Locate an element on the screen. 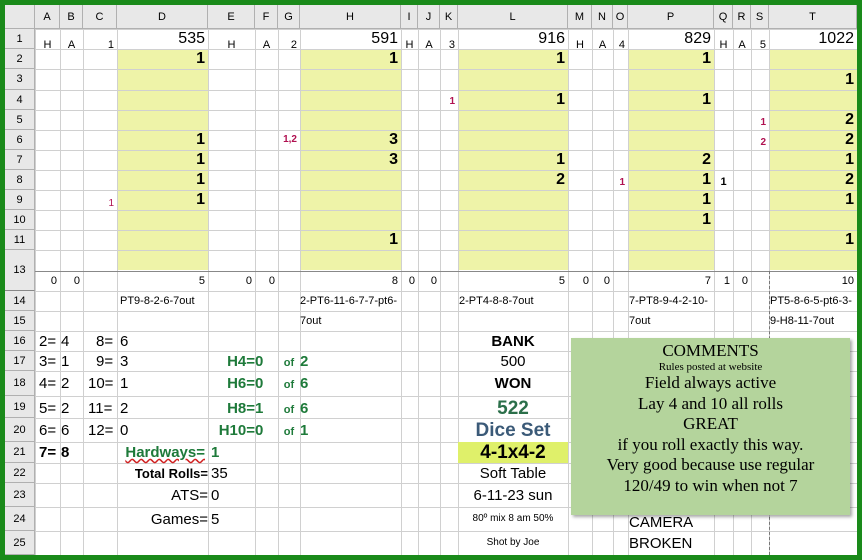  cell-p2: 1 is located at coordinates (706, 58).